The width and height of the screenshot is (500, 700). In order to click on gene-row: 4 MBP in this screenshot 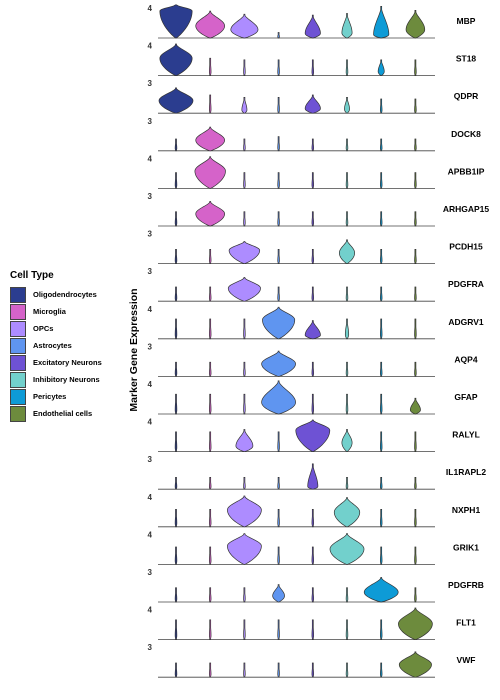, I will do `click(312, 21)`.